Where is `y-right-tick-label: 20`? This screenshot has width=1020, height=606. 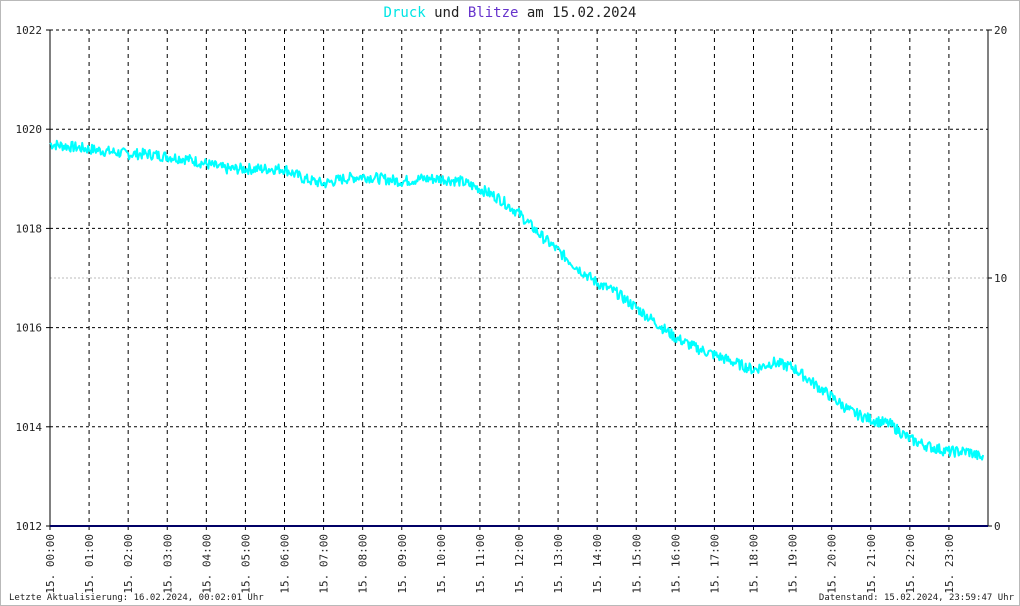
y-right-tick-label: 20 is located at coordinates (1000, 30).